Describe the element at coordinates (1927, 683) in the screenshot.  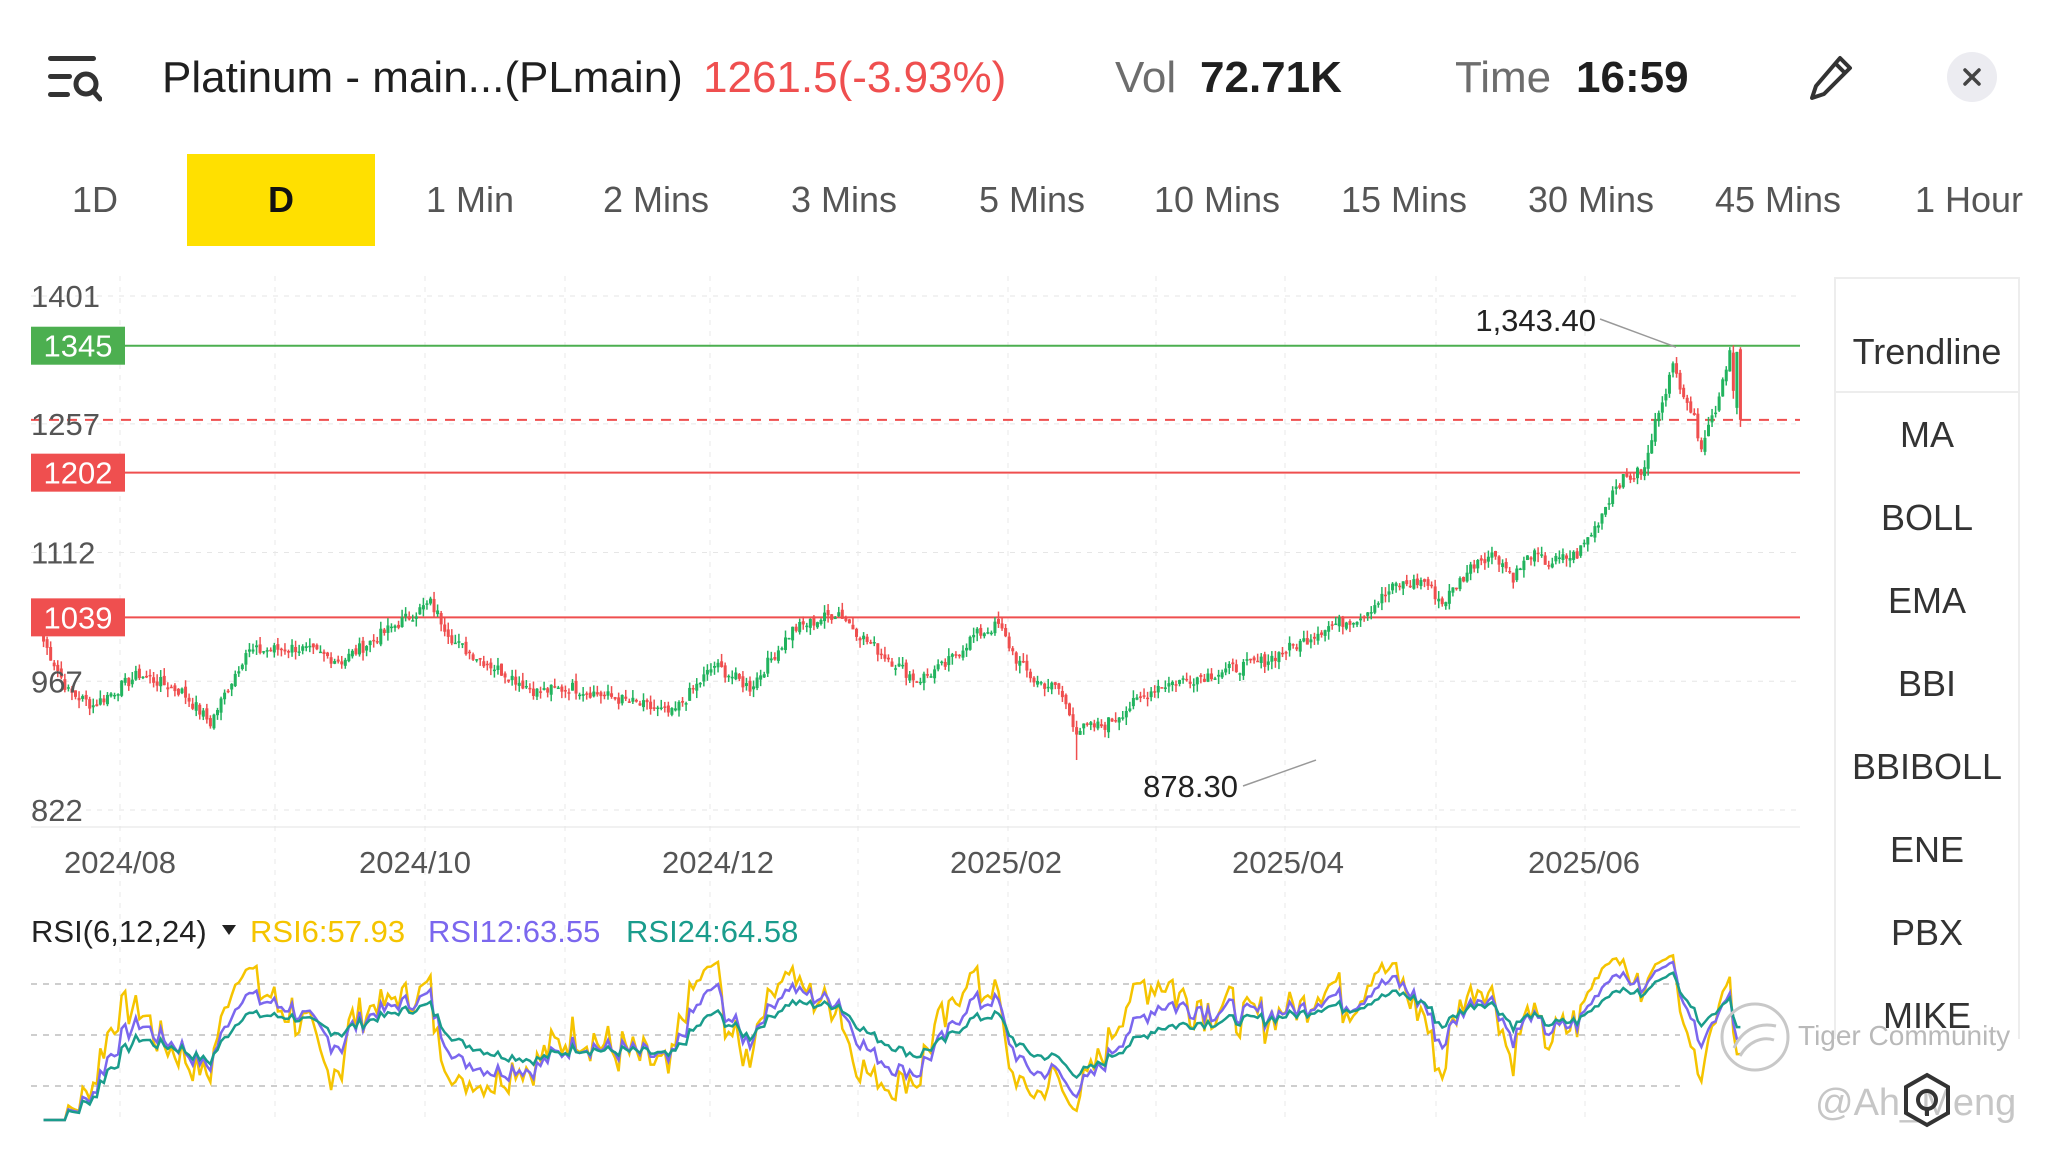
I see `indicator-bbi: BBI` at that location.